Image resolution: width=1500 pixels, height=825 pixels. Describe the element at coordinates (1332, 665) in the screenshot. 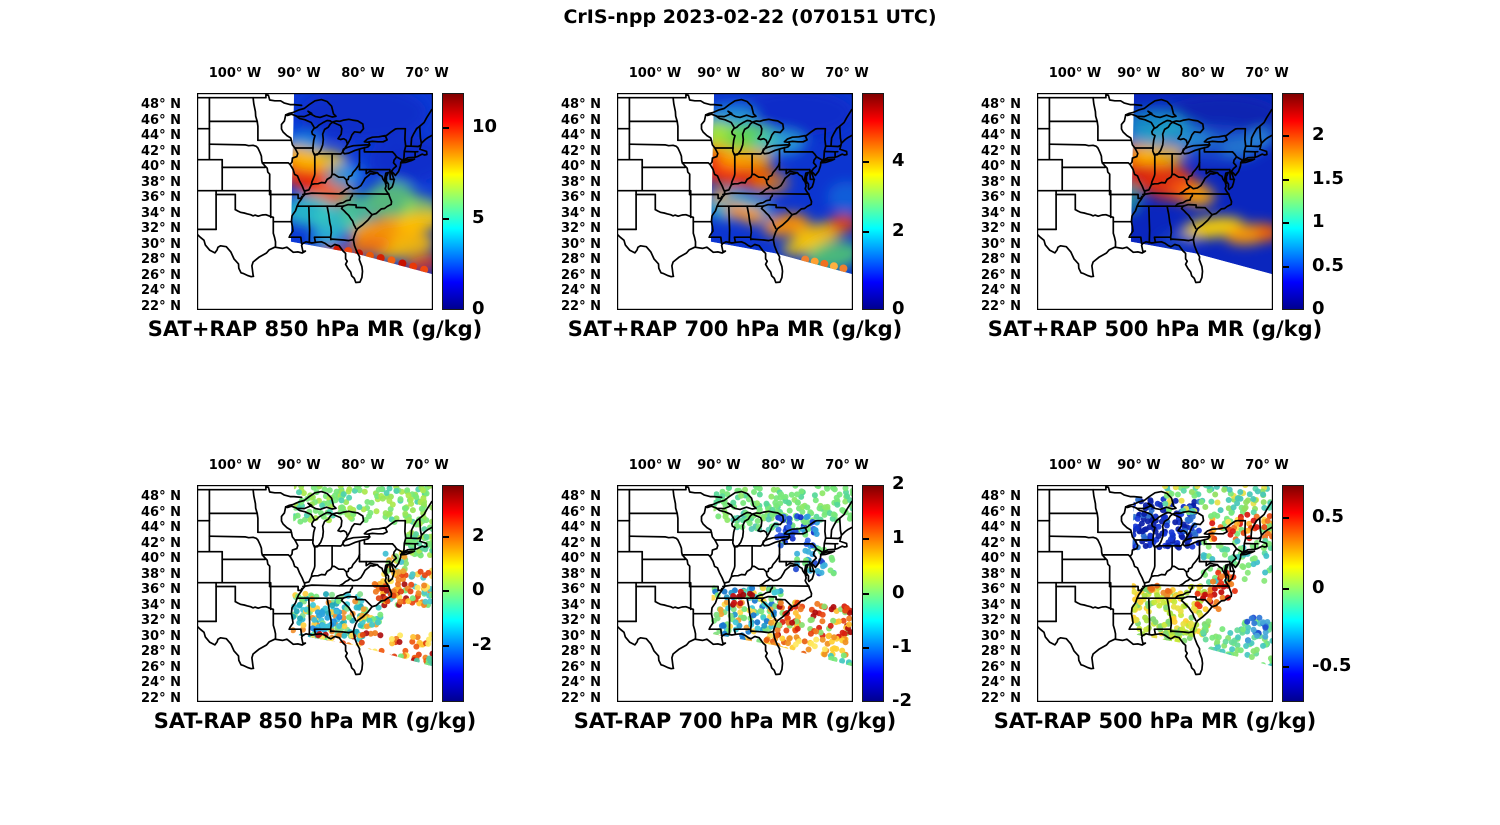

I see `colorbar-tick-label: -0.5` at that location.